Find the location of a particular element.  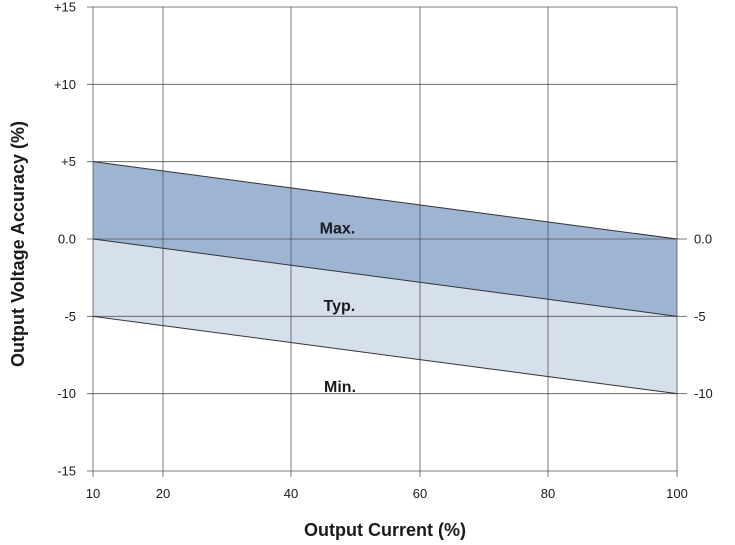

series-label-min: Min. is located at coordinates (340, 387).